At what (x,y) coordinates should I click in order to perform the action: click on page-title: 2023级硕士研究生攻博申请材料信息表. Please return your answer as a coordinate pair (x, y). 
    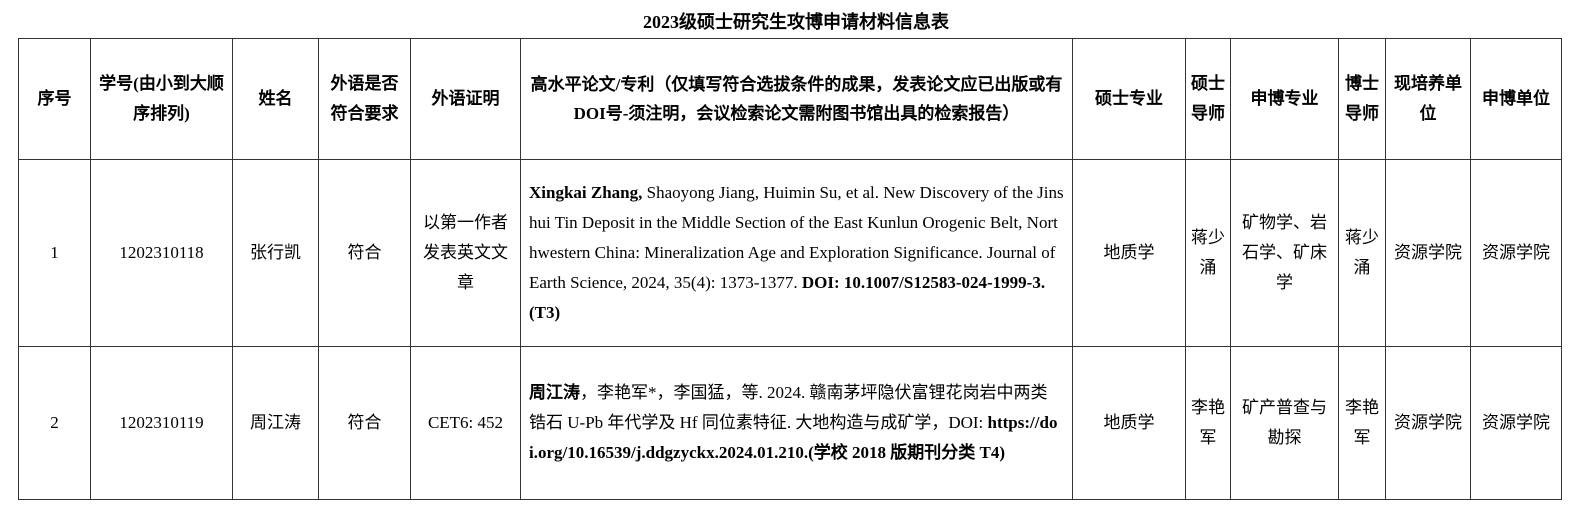
    Looking at the image, I should click on (796, 22).